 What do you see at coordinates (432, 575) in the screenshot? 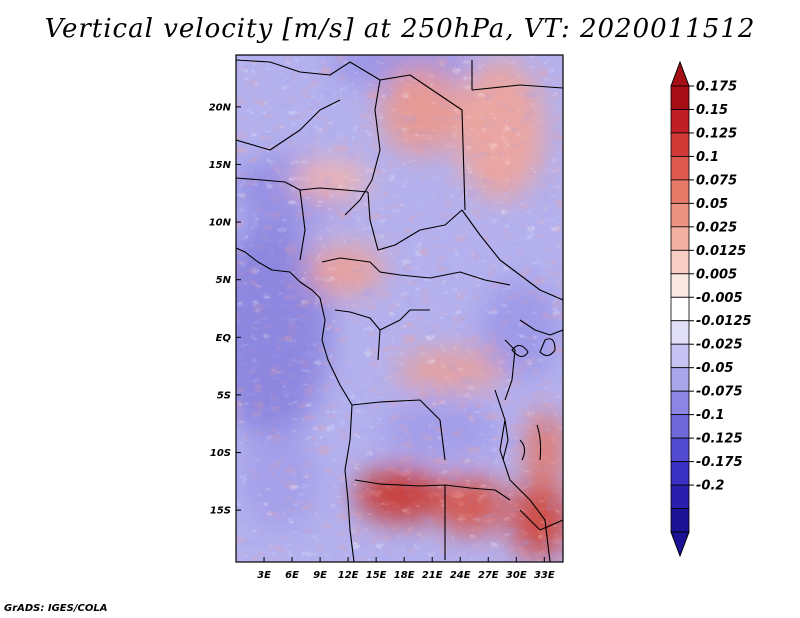
I see `lon-tick-label: 21E` at bounding box center [432, 575].